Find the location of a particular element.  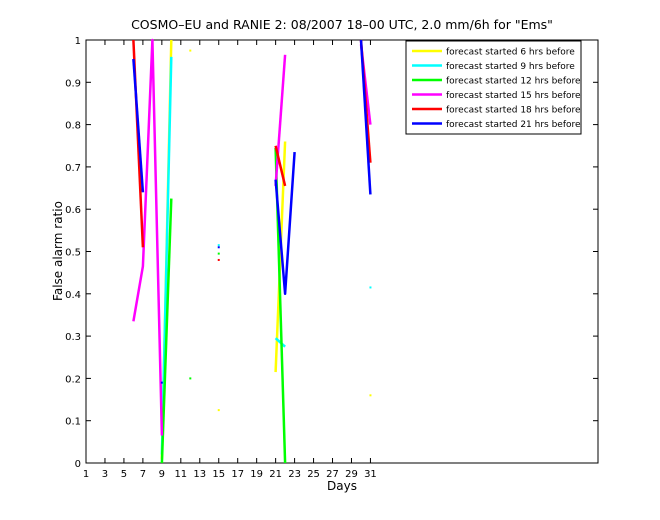

x-tick-label: 7 is located at coordinates (143, 474).